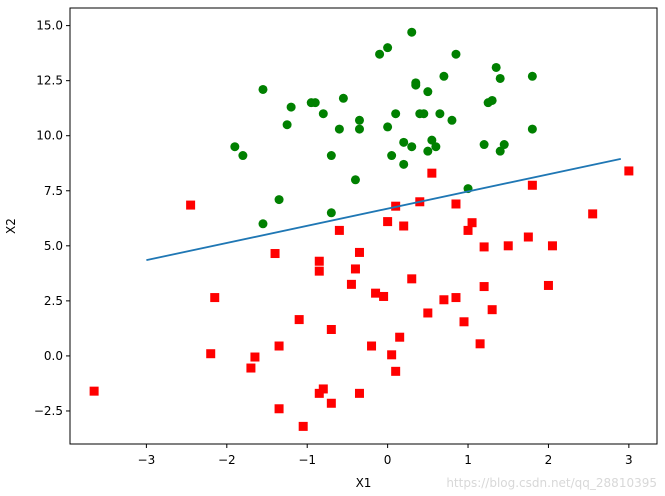 The image size is (665, 496). What do you see at coordinates (48, 411) in the screenshot?
I see `y-tick-label: −2.5` at bounding box center [48, 411].